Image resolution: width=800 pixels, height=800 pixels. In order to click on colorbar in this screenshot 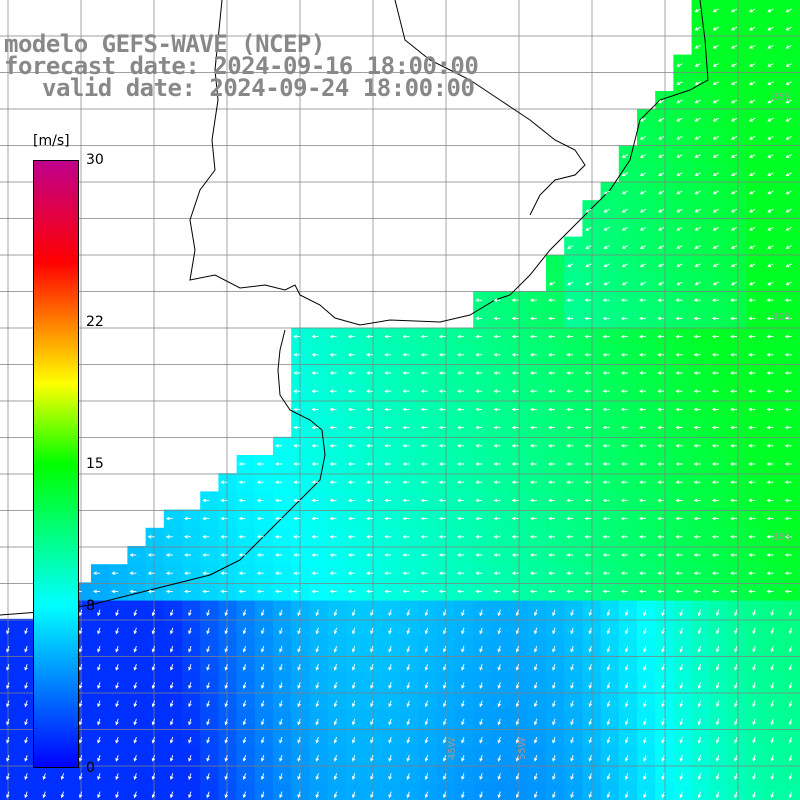, I will do `click(56, 464)`.